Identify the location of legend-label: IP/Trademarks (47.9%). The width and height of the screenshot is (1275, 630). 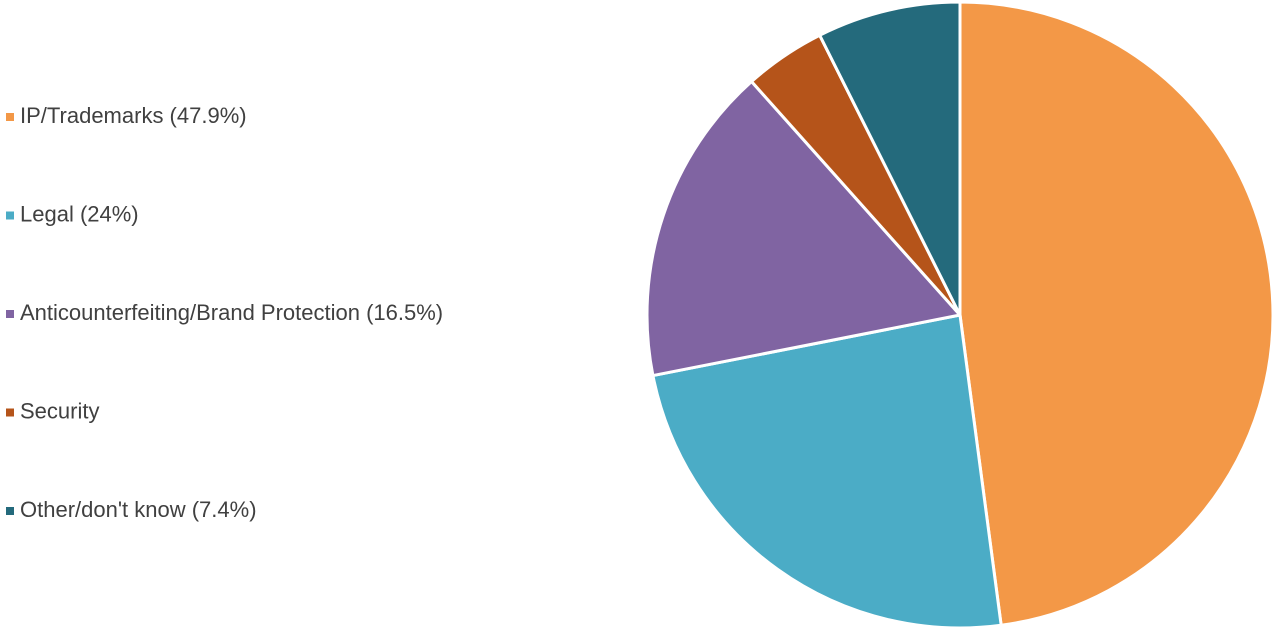
(133, 115).